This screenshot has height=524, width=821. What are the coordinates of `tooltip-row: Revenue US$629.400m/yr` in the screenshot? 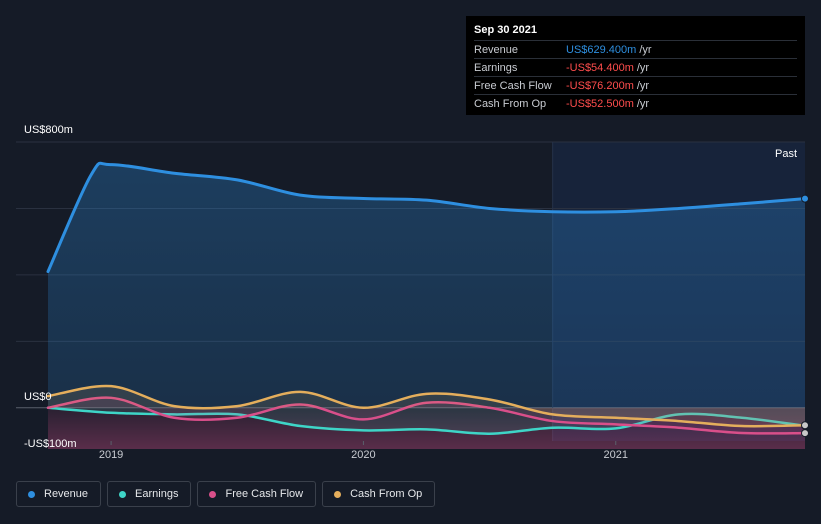 It's located at (635, 49).